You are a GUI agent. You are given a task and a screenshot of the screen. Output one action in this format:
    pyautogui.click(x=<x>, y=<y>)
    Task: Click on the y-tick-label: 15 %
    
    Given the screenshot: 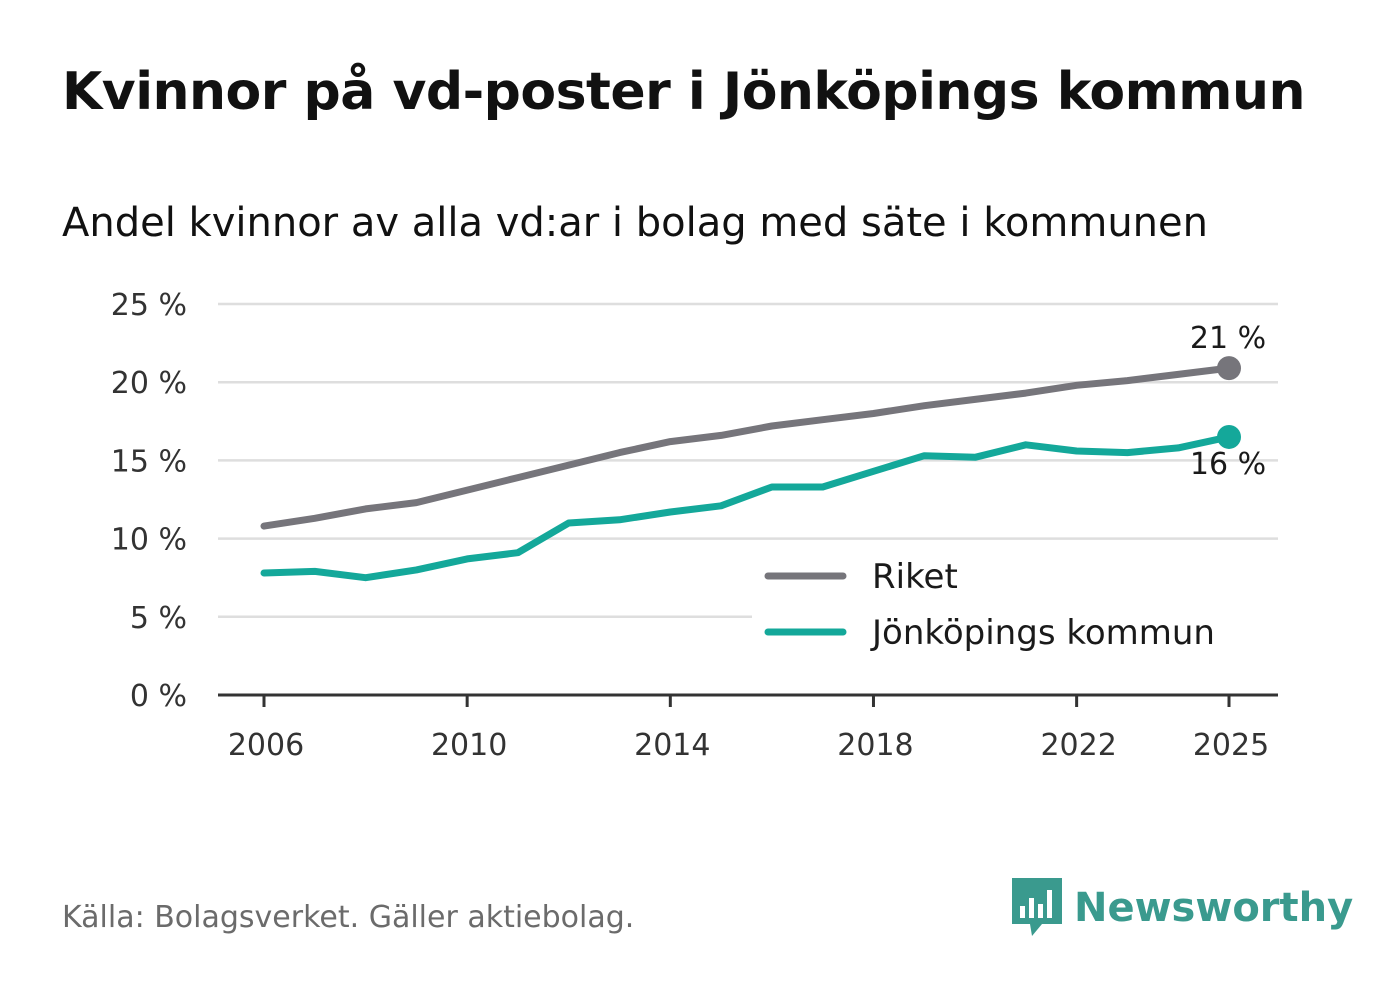 What is the action you would take?
    pyautogui.click(x=149, y=461)
    